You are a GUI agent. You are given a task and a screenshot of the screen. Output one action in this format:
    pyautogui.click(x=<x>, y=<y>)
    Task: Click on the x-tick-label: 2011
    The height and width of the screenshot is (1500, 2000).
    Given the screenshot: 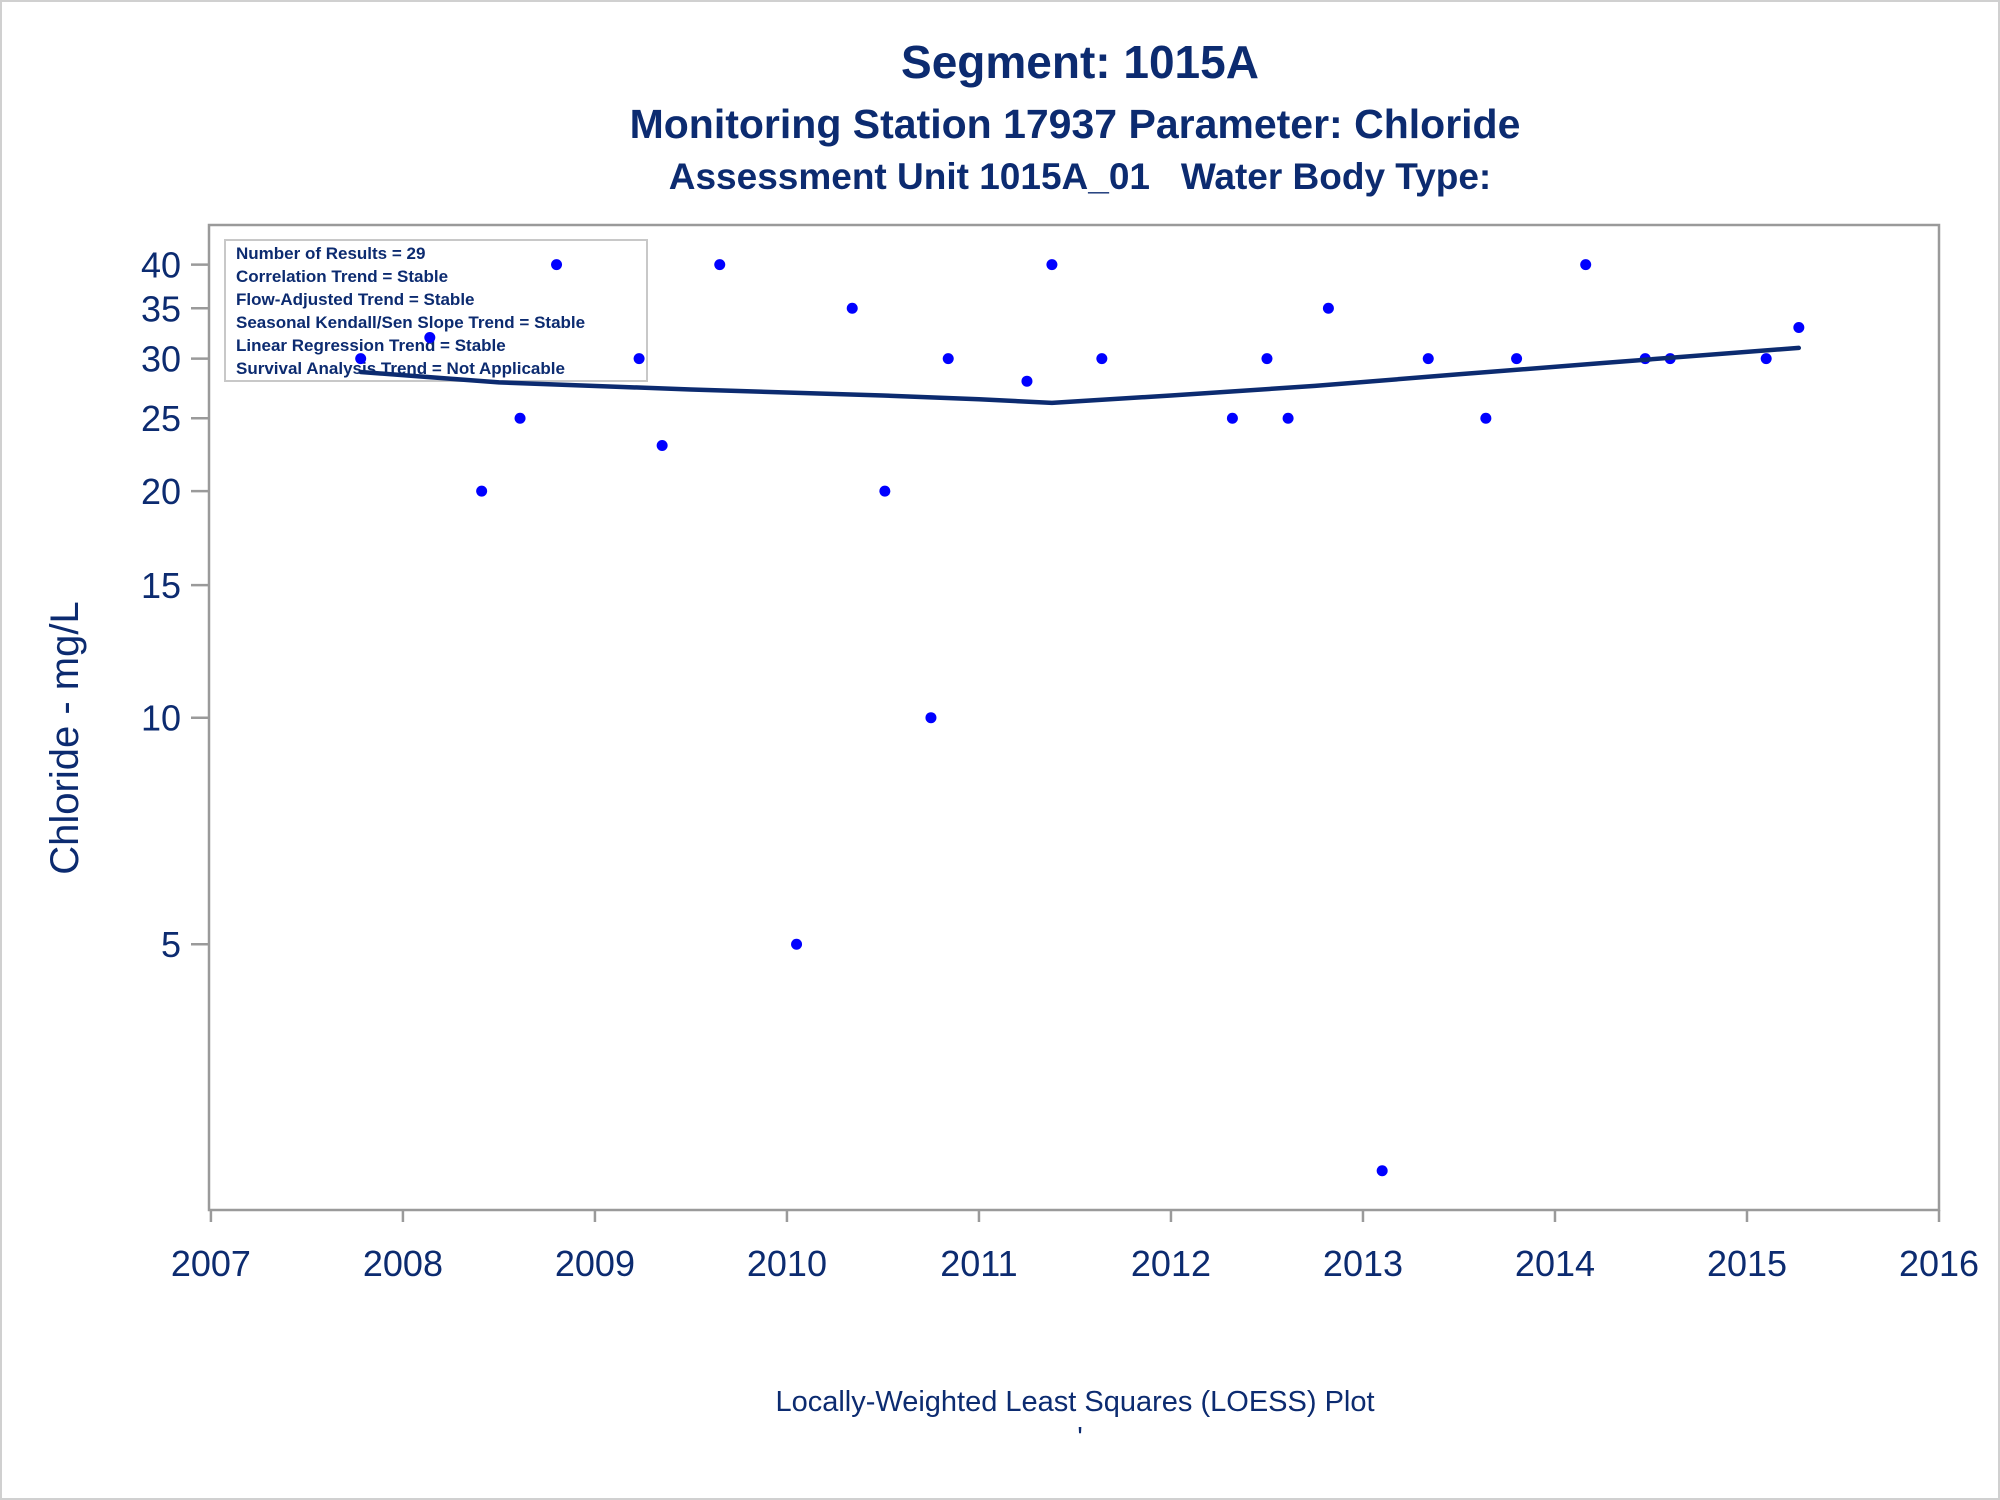 What is the action you would take?
    pyautogui.click(x=978, y=1263)
    